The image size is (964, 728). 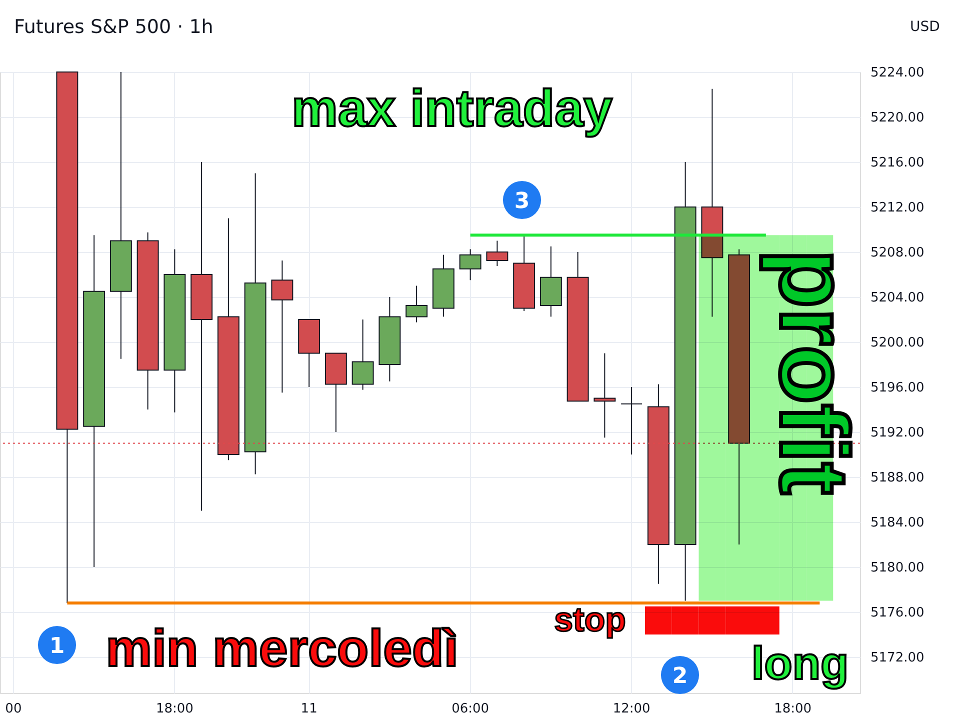 I want to click on y-tick-label: 5200.00, so click(x=897, y=343).